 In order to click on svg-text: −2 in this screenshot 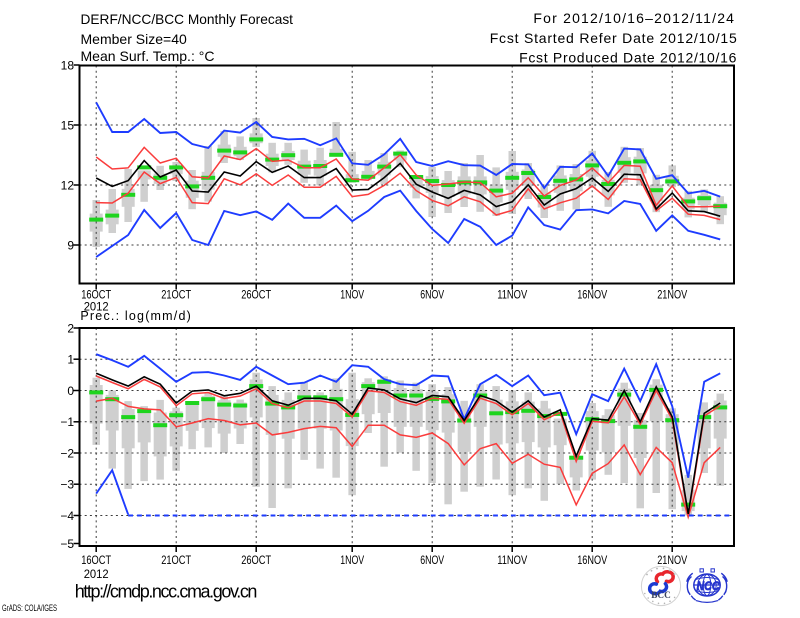, I will do `click(67, 453)`.